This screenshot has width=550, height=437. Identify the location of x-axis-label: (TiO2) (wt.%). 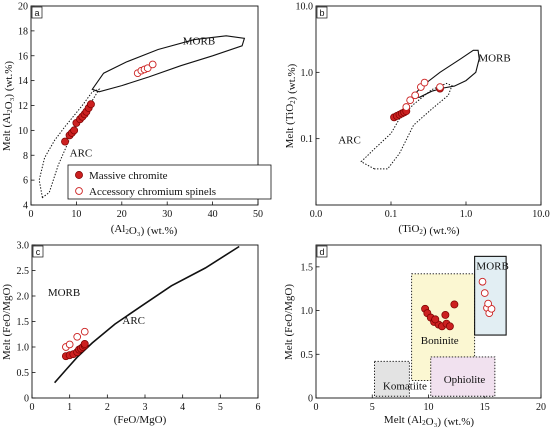
(428, 230).